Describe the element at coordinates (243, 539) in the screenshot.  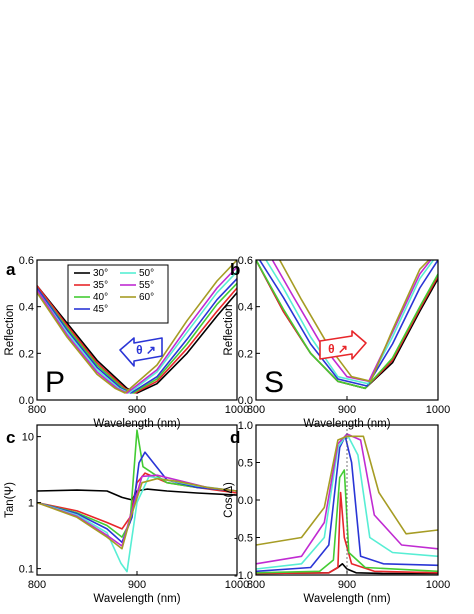
I see `y-tick-label: -0.5` at that location.